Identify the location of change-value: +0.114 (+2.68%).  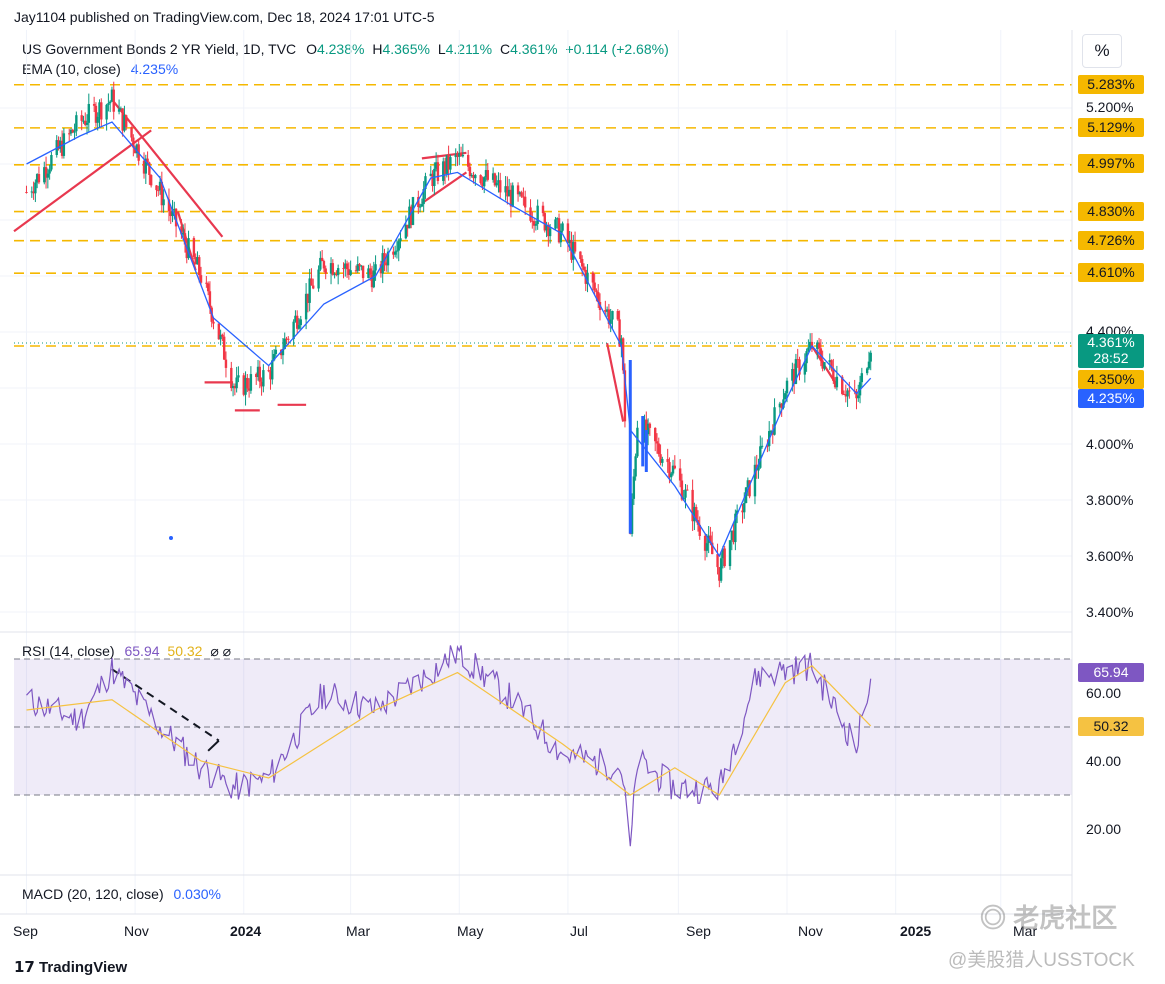
(617, 49).